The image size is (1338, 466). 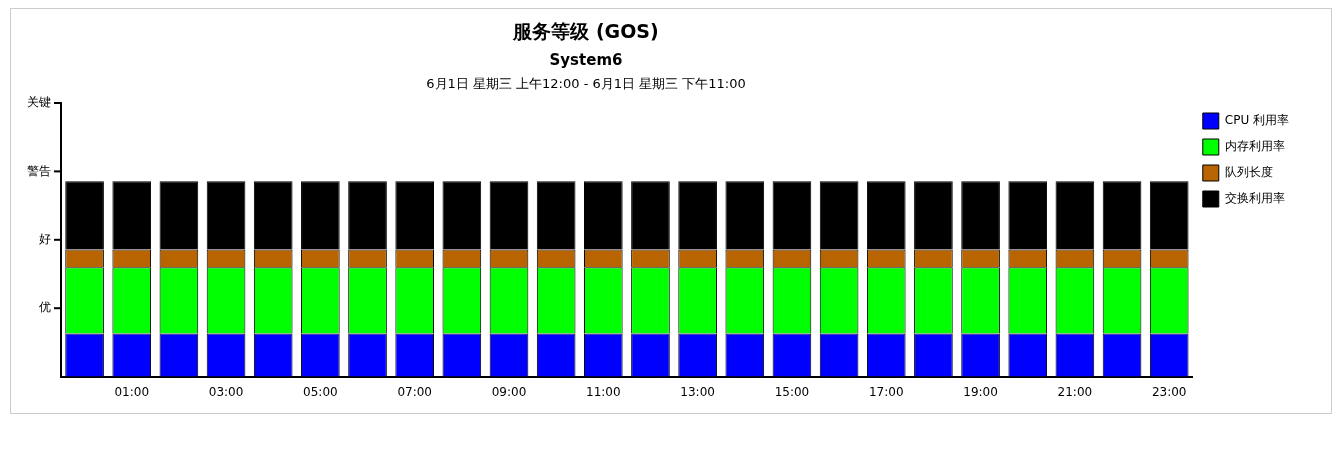 I want to click on text: 警告, so click(x=39, y=170).